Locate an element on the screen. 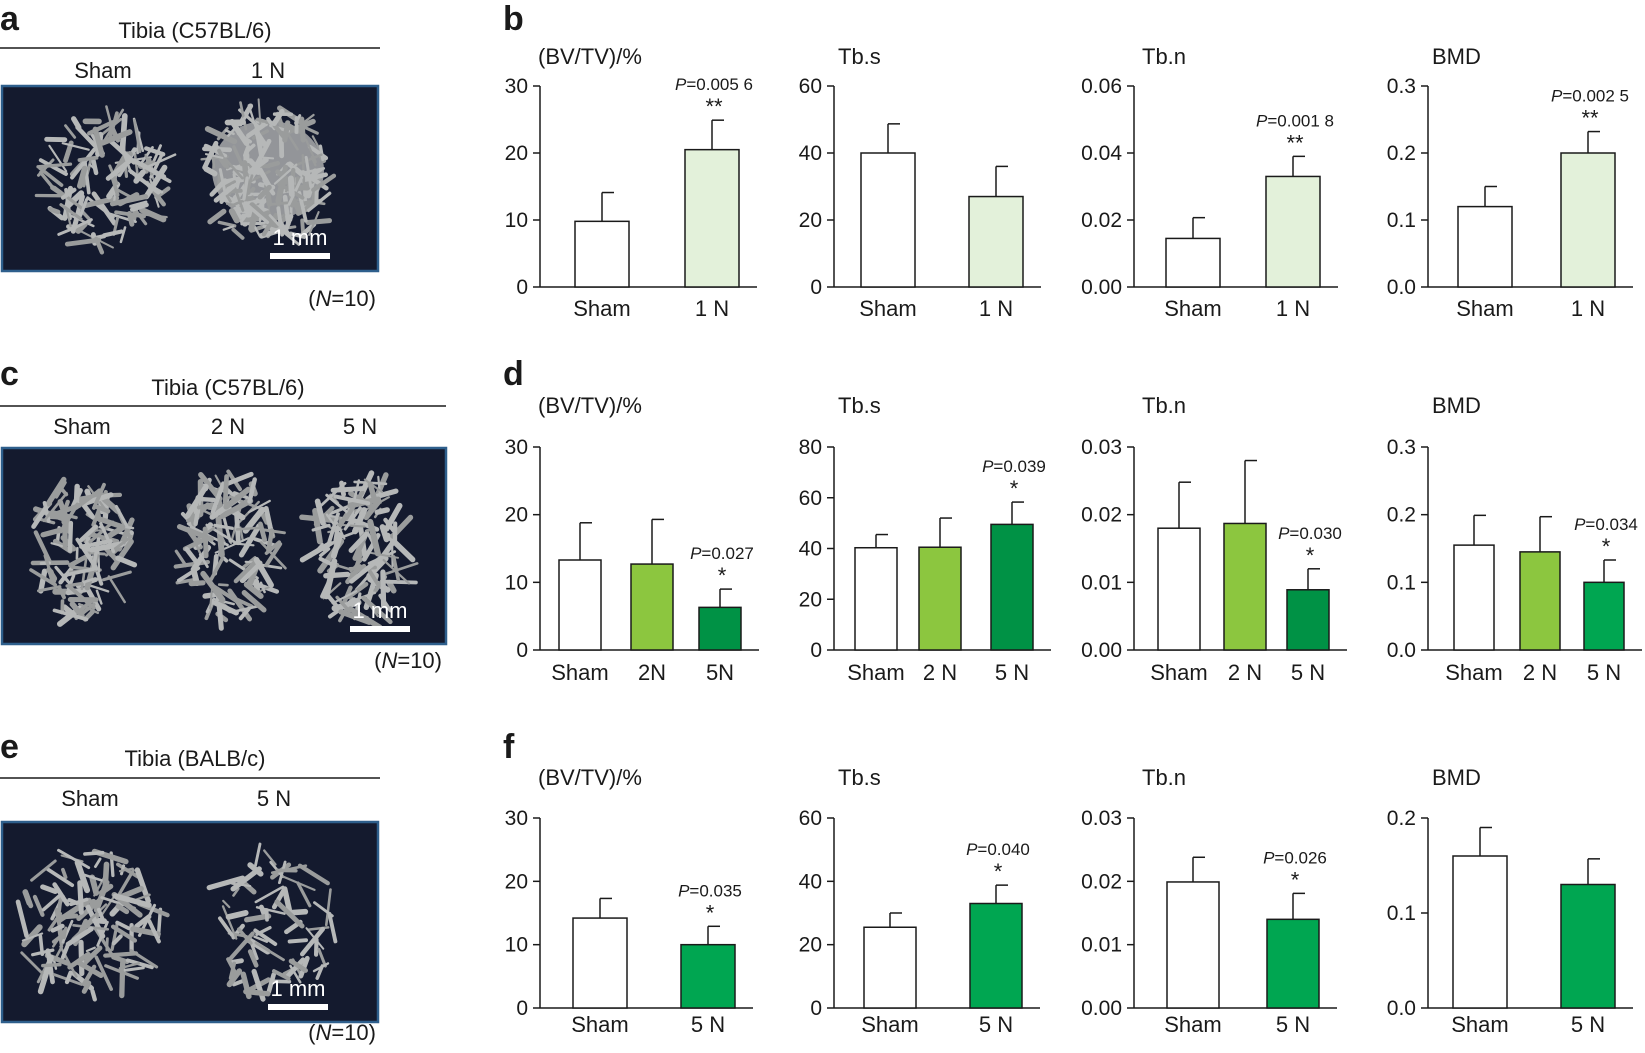 The image size is (1645, 1053). scale-bar-label: 1 mm is located at coordinates (300, 237).